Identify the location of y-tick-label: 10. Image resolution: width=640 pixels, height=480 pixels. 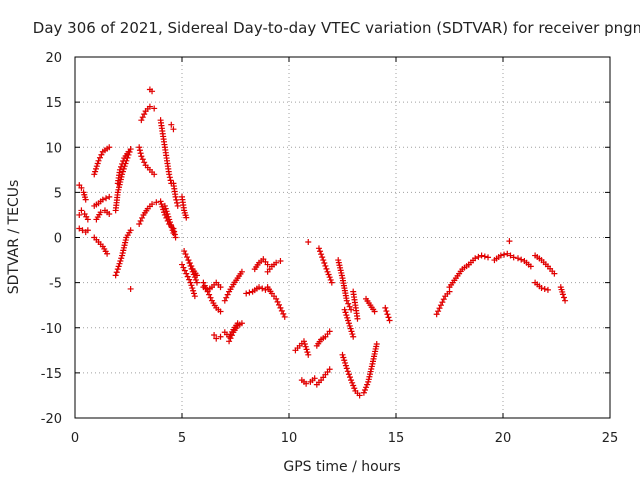
(53, 148).